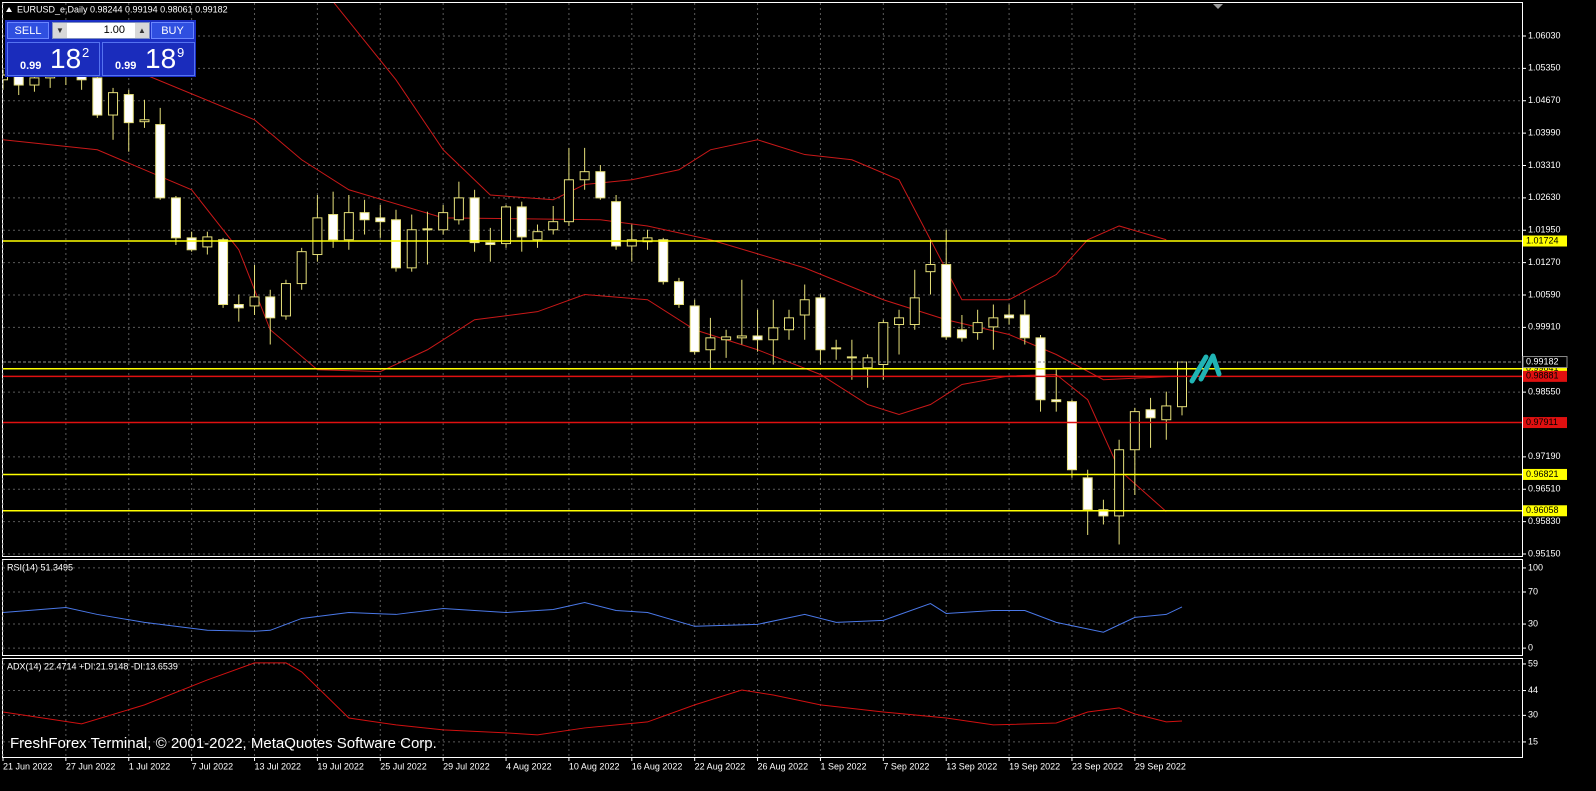 The height and width of the screenshot is (791, 1596). I want to click on y-tick-label: 100, so click(1535, 567).